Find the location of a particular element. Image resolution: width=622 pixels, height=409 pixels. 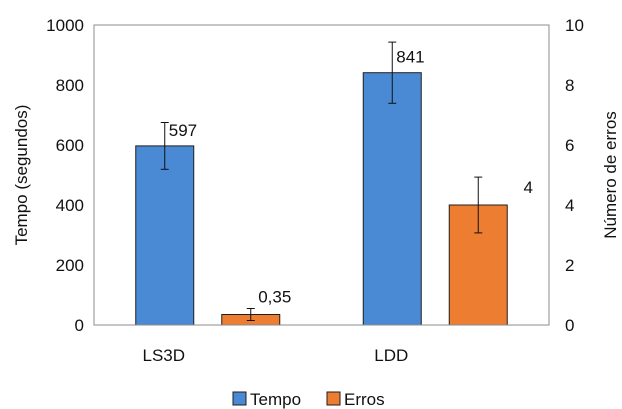

y2-tick-label: 10 is located at coordinates (574, 25).